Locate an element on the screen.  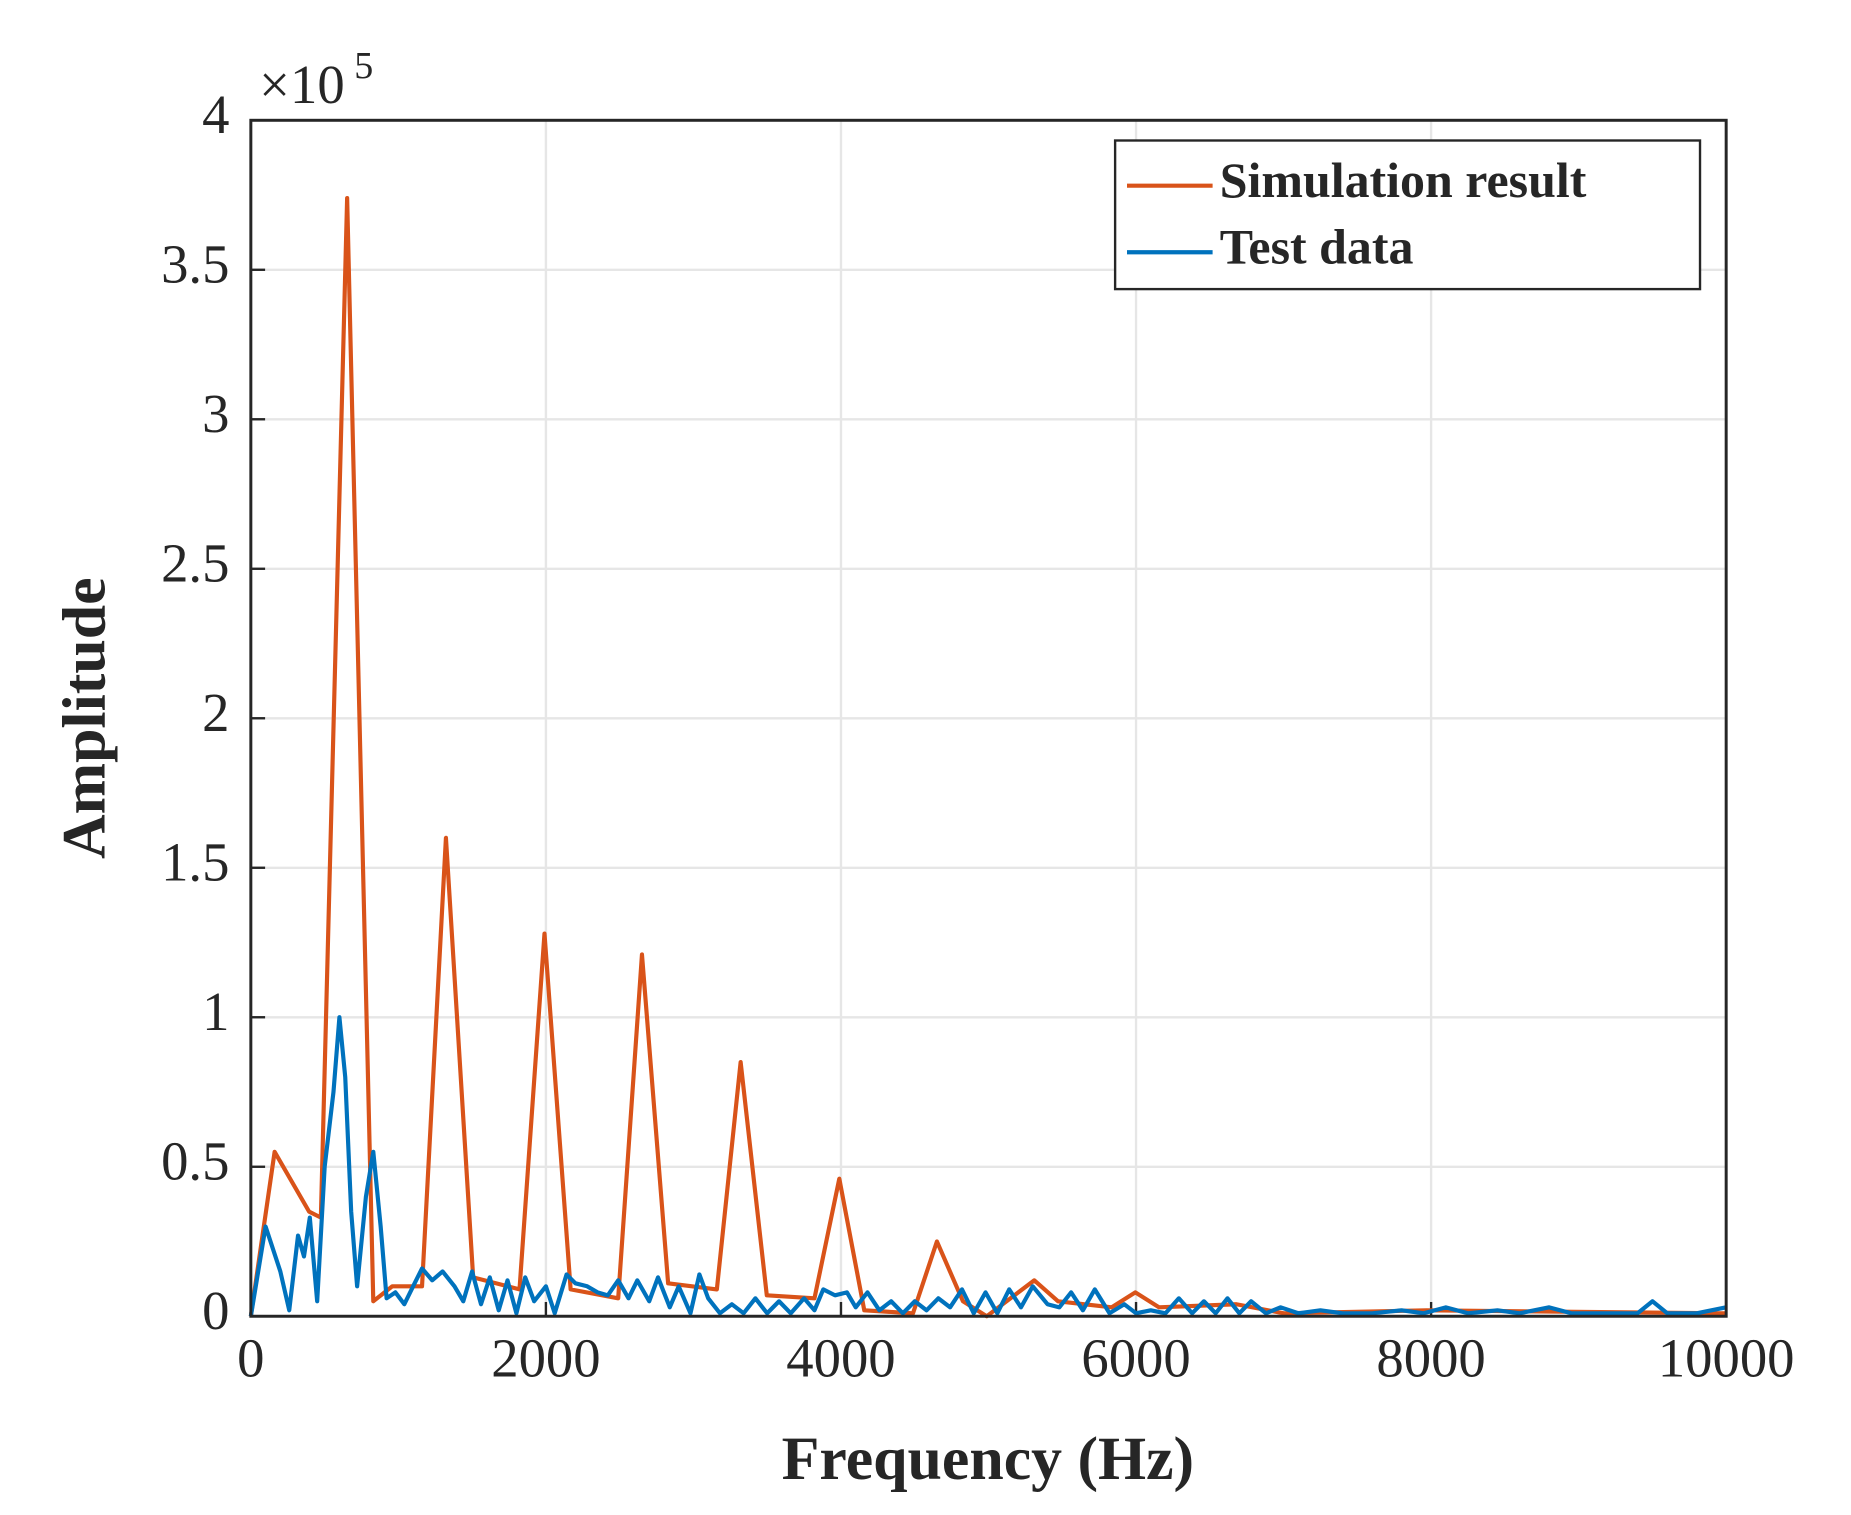
y-tick-label: 1 is located at coordinates (215, 1011).